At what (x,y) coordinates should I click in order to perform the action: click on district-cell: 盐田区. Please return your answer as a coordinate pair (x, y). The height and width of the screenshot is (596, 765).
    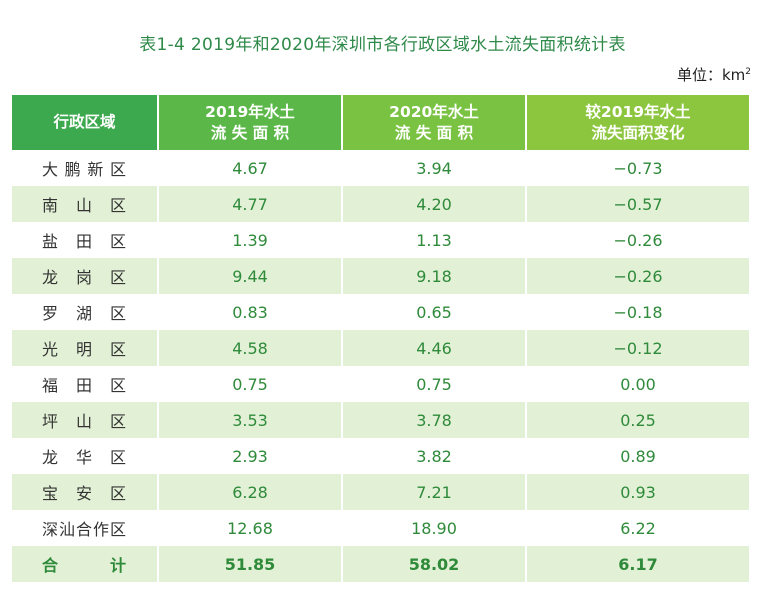
    Looking at the image, I should click on (85, 240).